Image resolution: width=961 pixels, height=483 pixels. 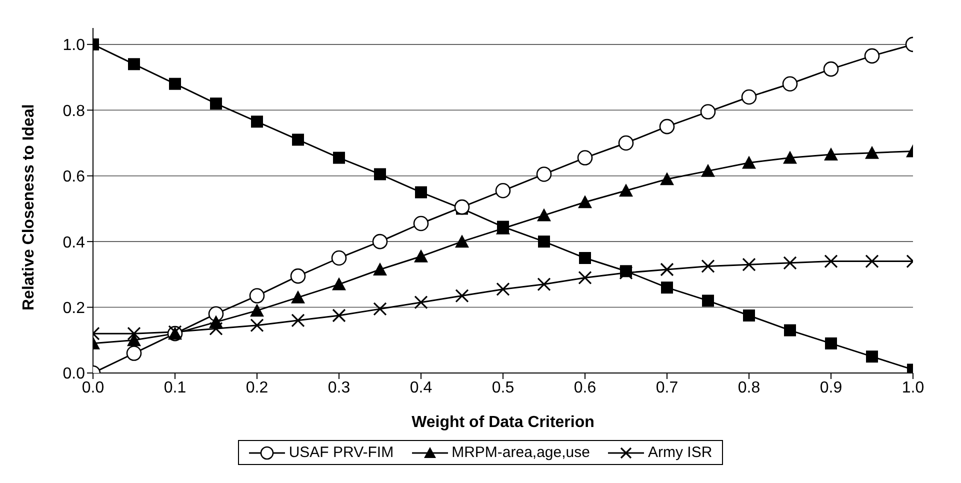 I want to click on x-tick-label: 0.9, so click(x=831, y=387).